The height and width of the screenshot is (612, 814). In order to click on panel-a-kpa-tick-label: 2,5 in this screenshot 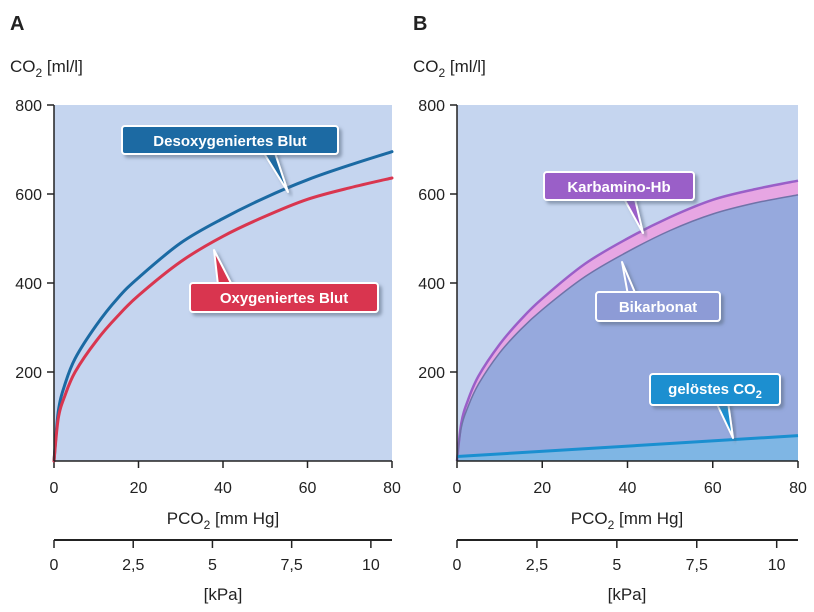, I will do `click(133, 565)`.